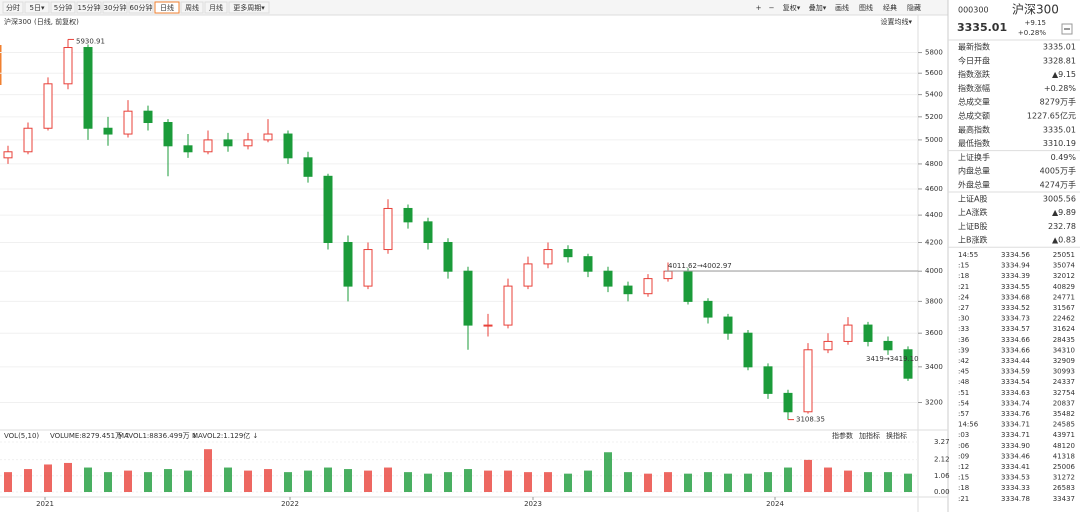 This screenshot has width=1080, height=512. What do you see at coordinates (964, 446) in the screenshot?
I see `trade-time: :06` at bounding box center [964, 446].